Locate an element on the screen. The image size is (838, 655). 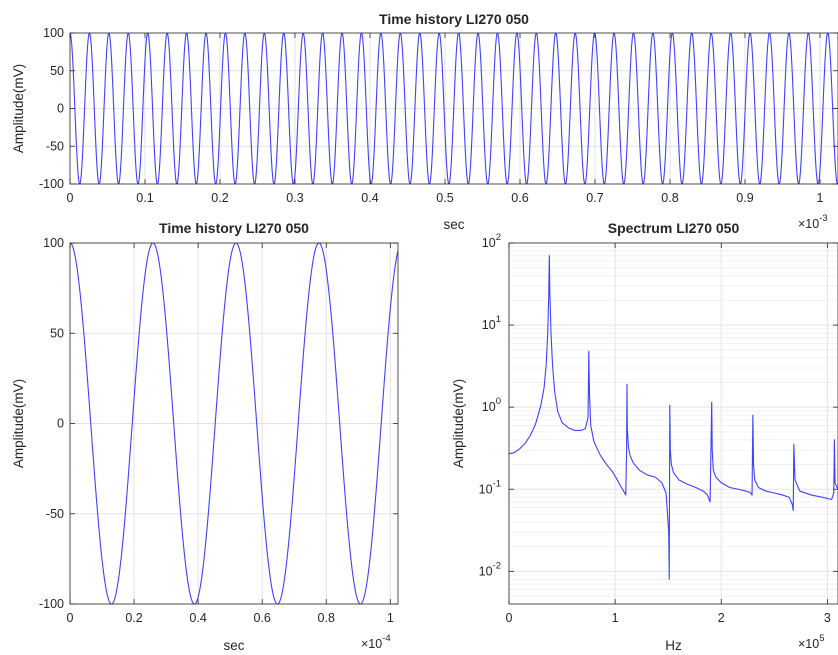
y-tick-label: 10⁻² is located at coordinates (490, 569).